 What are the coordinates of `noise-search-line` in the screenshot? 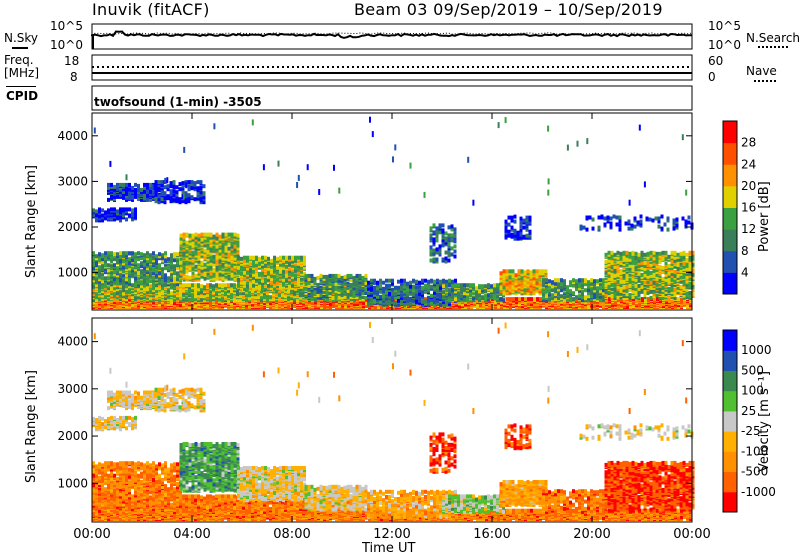 It's located at (392, 33).